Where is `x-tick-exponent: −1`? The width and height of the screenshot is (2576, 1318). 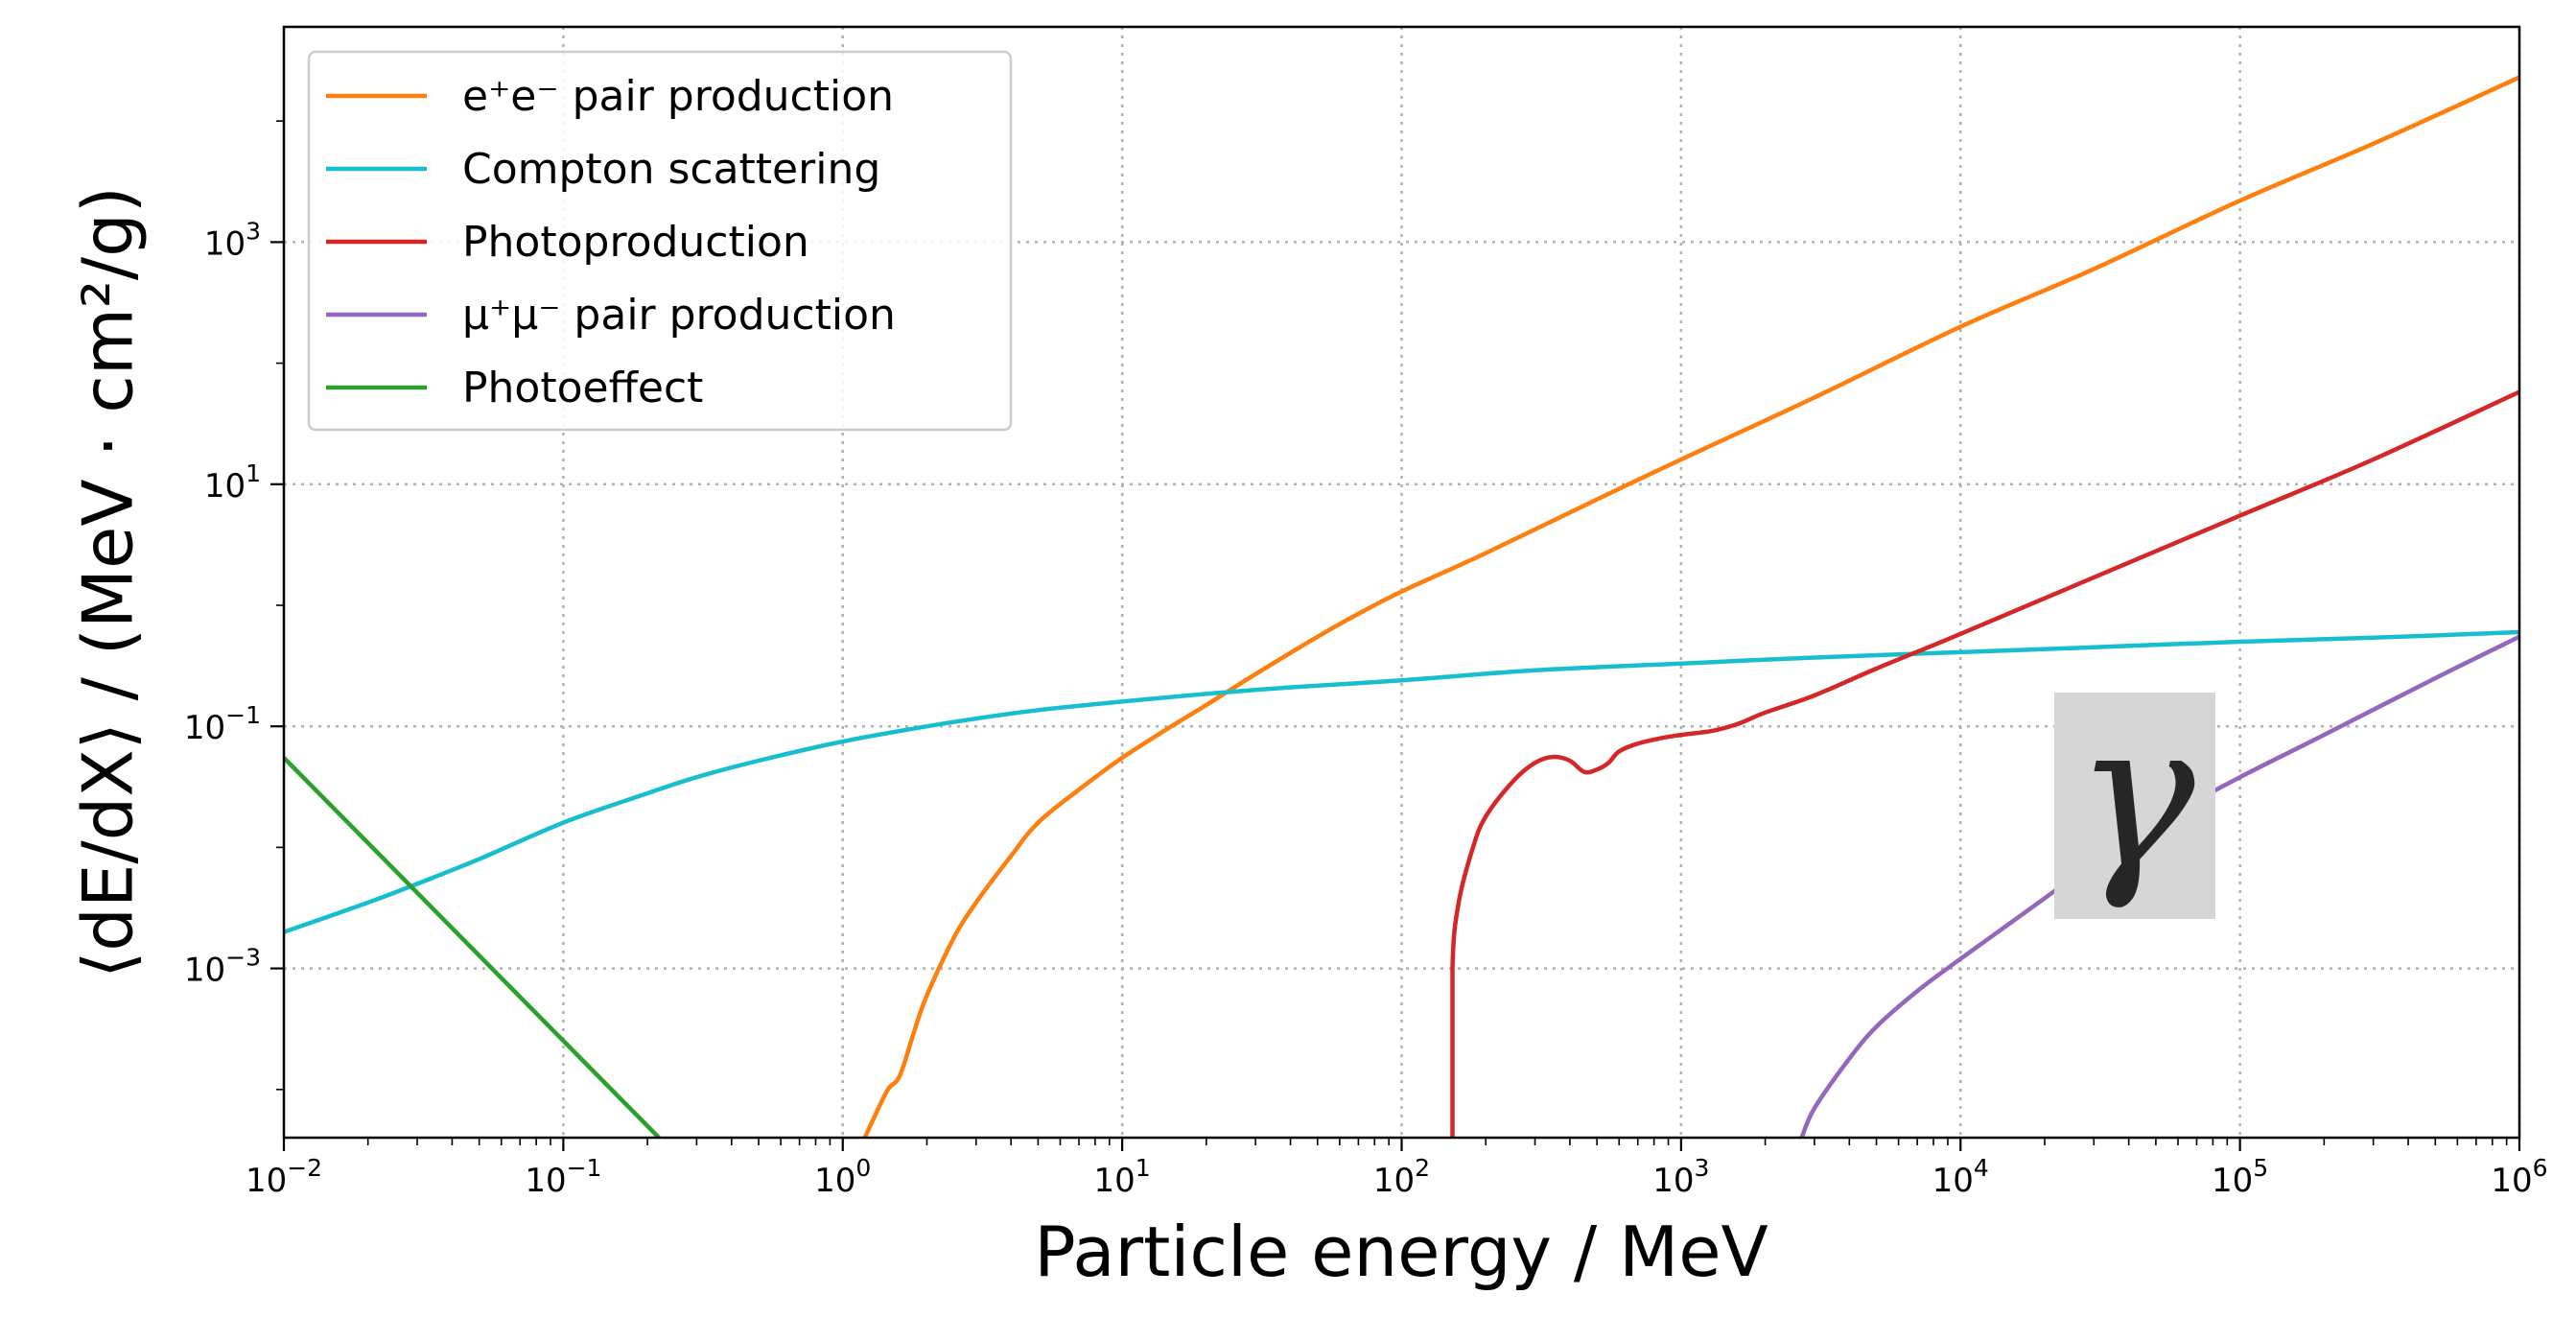 x-tick-exponent: −1 is located at coordinates (584, 1168).